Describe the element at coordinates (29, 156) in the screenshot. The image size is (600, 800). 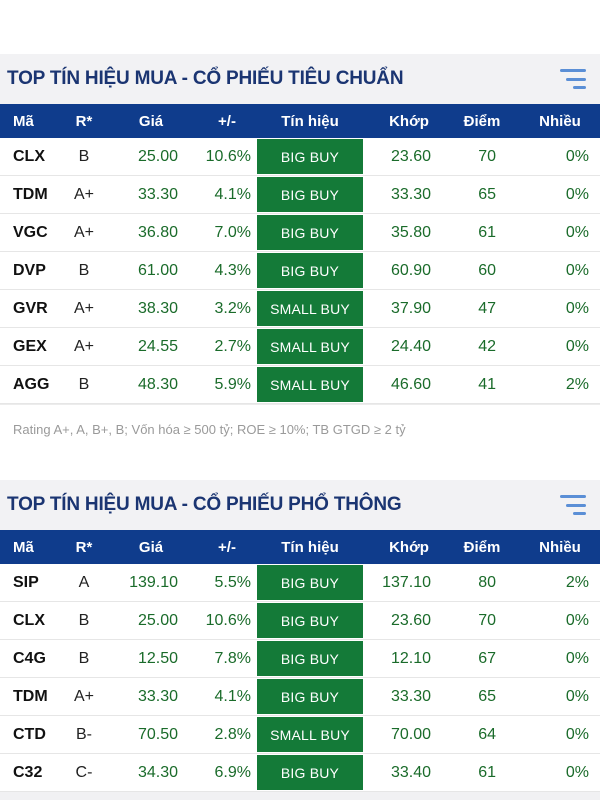
I see `cell-ticker: CLX` at that location.